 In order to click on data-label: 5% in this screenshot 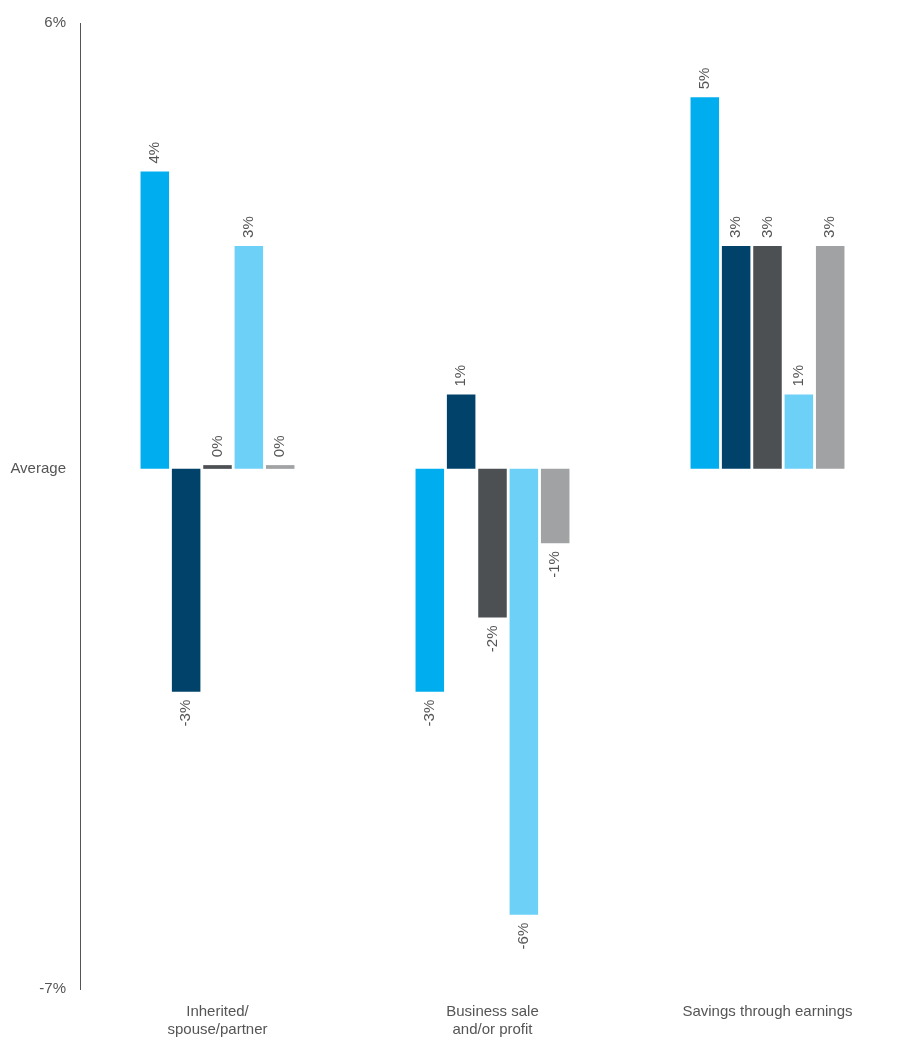, I will do `click(703, 78)`.